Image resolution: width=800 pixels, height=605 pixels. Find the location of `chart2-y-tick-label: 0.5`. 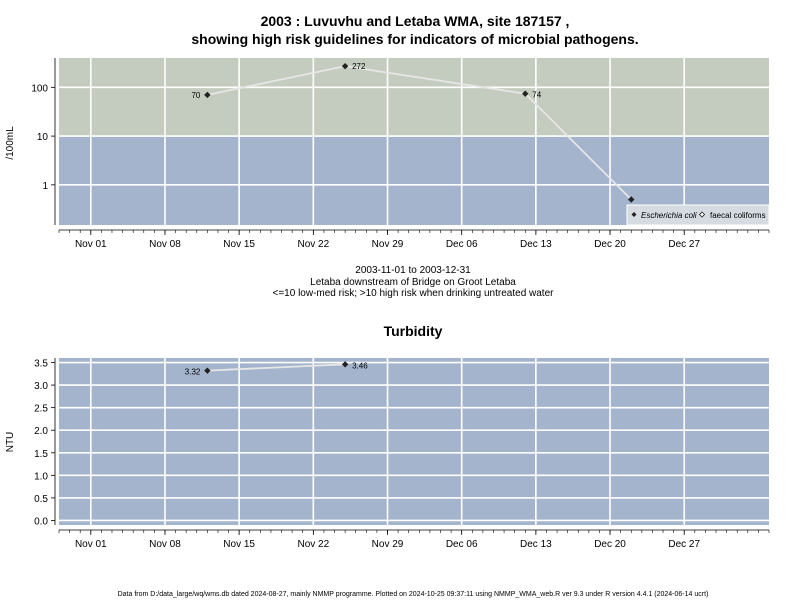

chart2-y-tick-label: 0.5 is located at coordinates (41, 499).